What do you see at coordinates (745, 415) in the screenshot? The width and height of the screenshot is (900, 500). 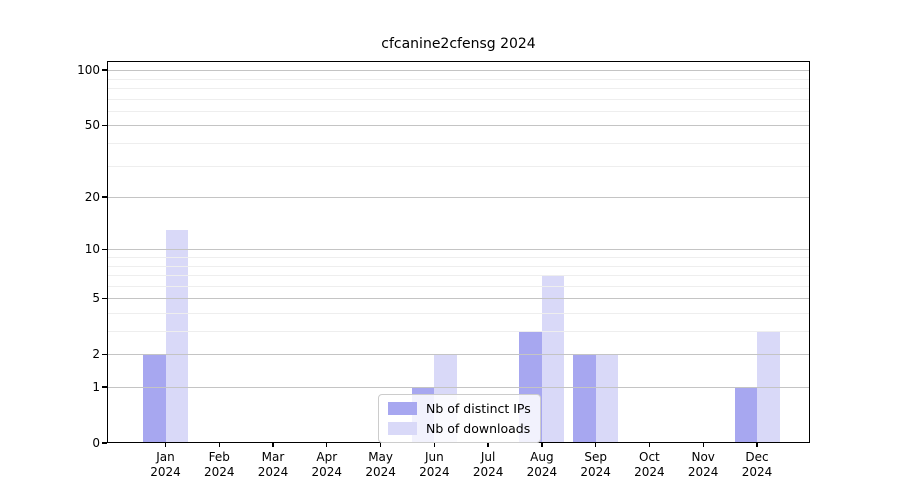 I see `bar-distinct-ips-dec` at bounding box center [745, 415].